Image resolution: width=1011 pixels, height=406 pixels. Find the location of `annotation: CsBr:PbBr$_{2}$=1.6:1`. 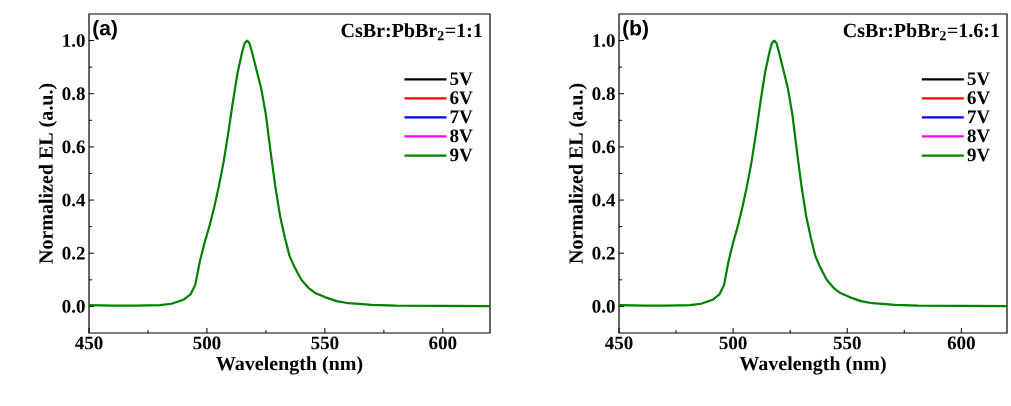

annotation: CsBr:PbBr$_{2}$=1.6:1 is located at coordinates (921, 32).